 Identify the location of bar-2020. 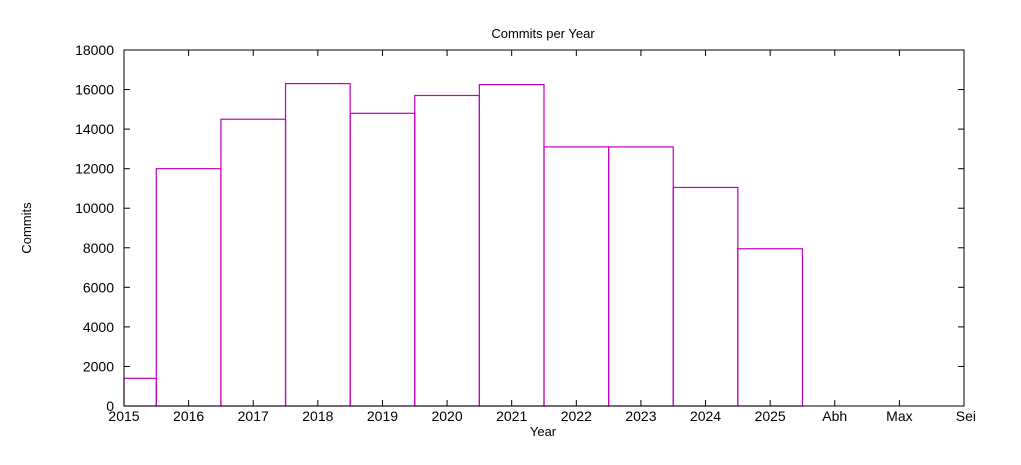
(447, 250).